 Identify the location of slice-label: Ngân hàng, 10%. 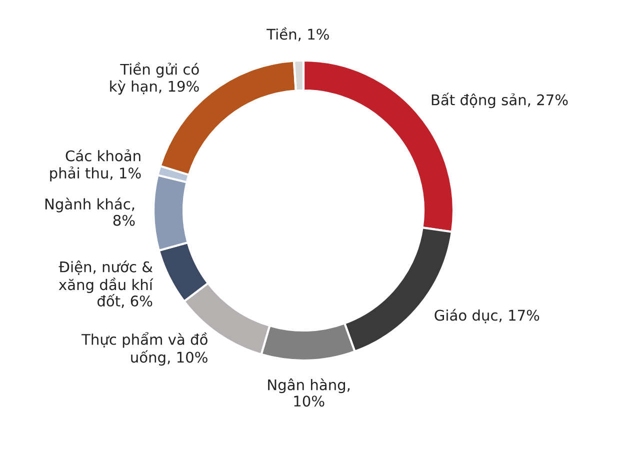
(309, 392).